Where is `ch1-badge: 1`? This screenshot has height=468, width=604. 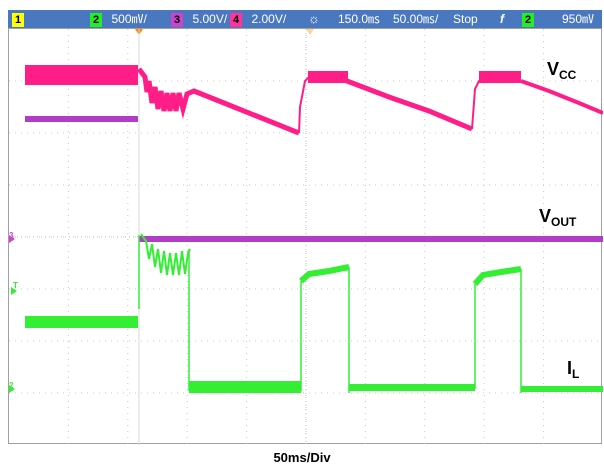
ch1-badge: 1 is located at coordinates (18, 19).